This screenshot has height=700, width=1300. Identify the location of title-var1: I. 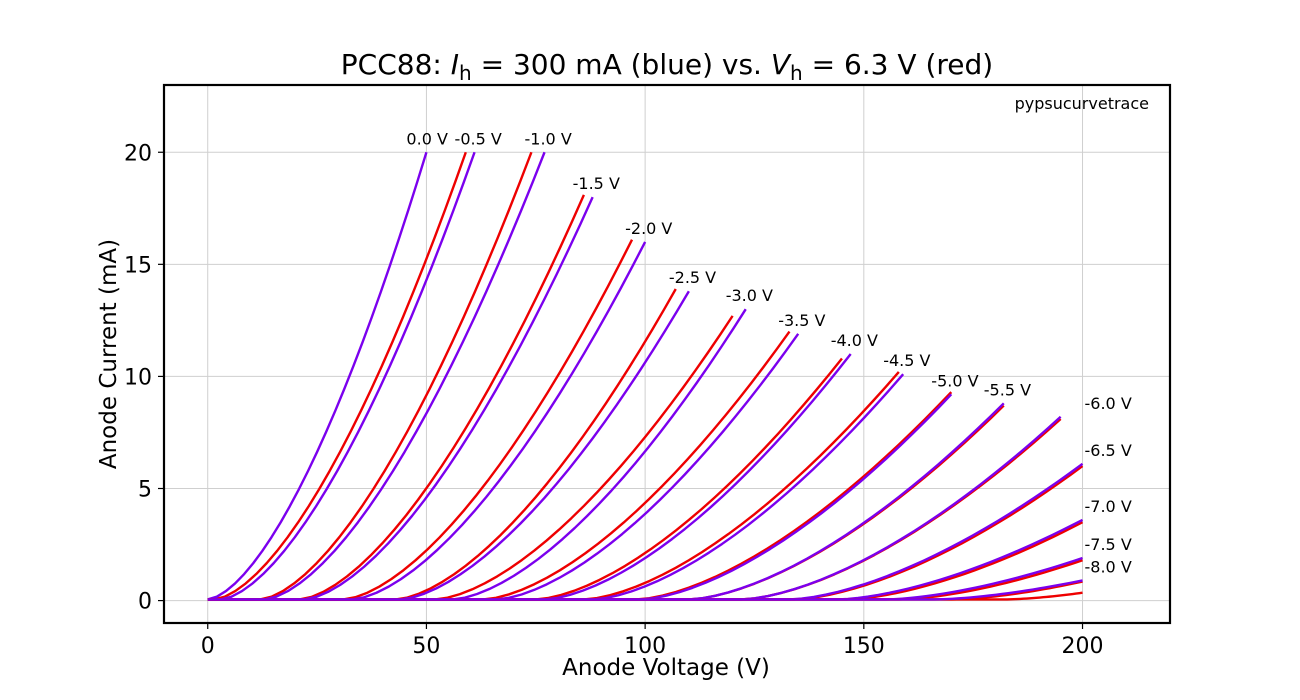
(455, 64).